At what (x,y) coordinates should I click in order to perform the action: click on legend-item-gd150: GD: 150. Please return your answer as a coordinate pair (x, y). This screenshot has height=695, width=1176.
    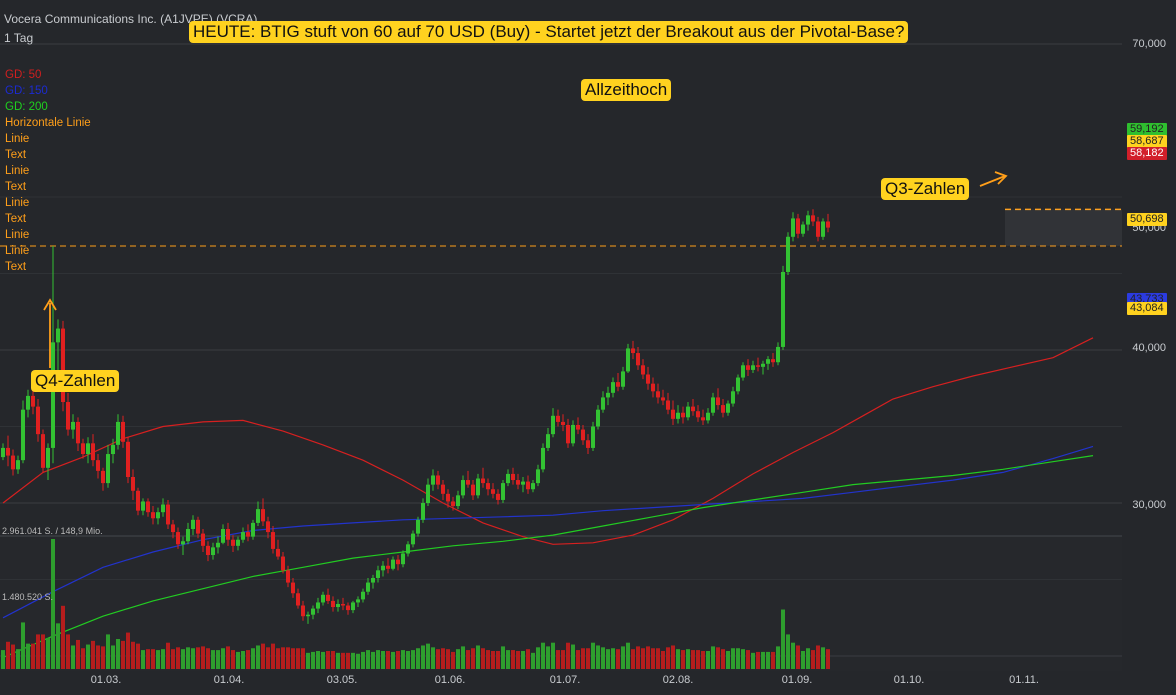
    Looking at the image, I should click on (26, 91).